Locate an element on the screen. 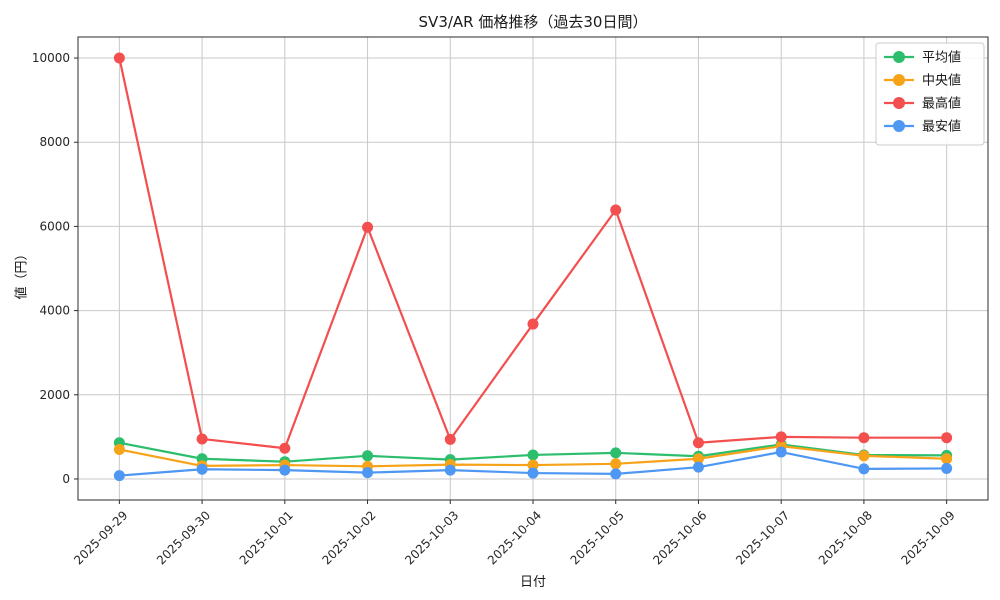  legend-item-average: 平均値 is located at coordinates (922, 58).